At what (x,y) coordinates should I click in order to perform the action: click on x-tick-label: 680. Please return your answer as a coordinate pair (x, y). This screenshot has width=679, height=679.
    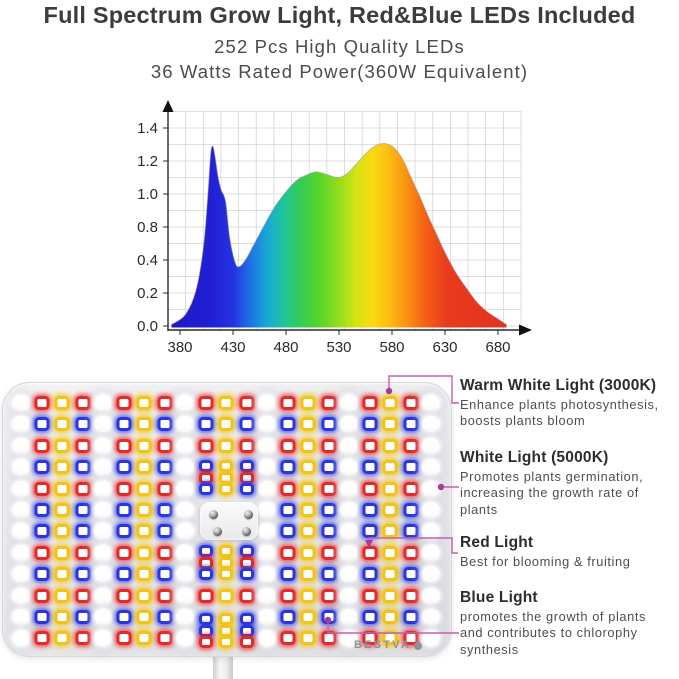
    Looking at the image, I should click on (497, 347).